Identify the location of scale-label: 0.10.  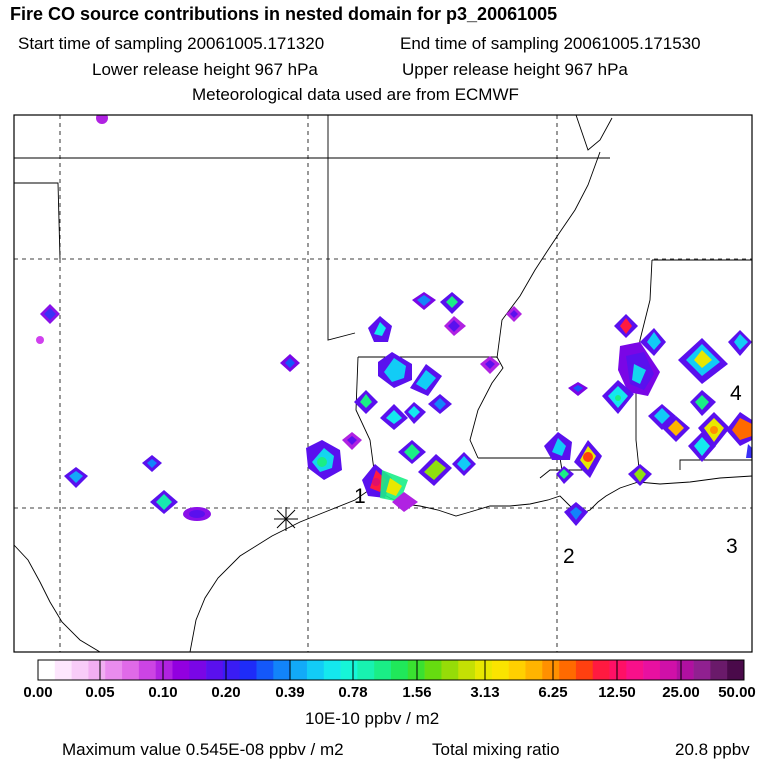
(162, 692).